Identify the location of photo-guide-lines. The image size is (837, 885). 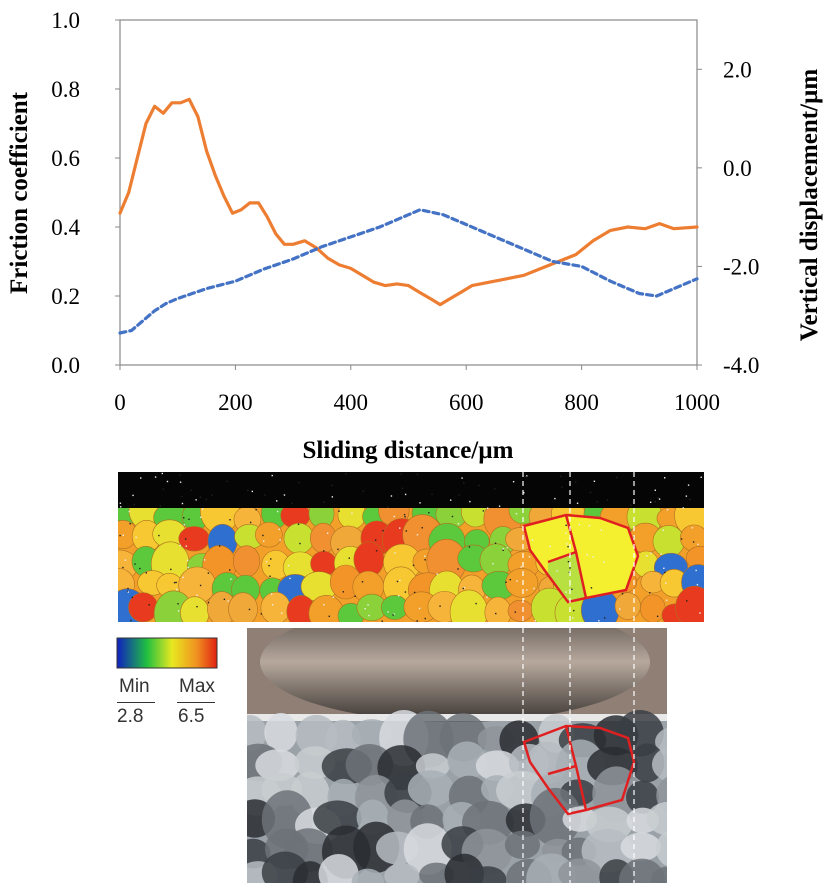
(578, 755).